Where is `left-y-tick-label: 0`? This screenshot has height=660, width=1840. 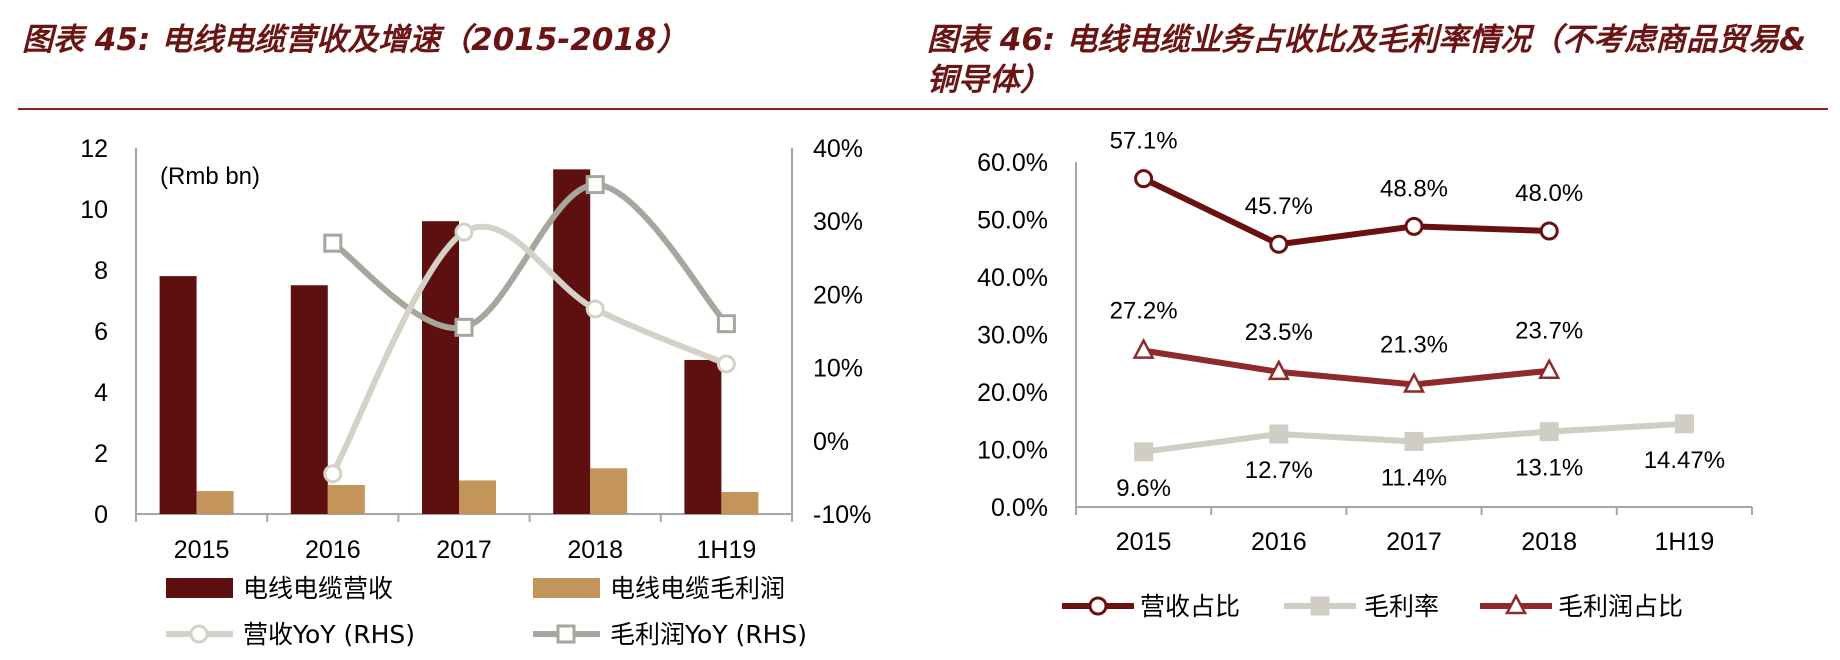
left-y-tick-label: 0 is located at coordinates (101, 515).